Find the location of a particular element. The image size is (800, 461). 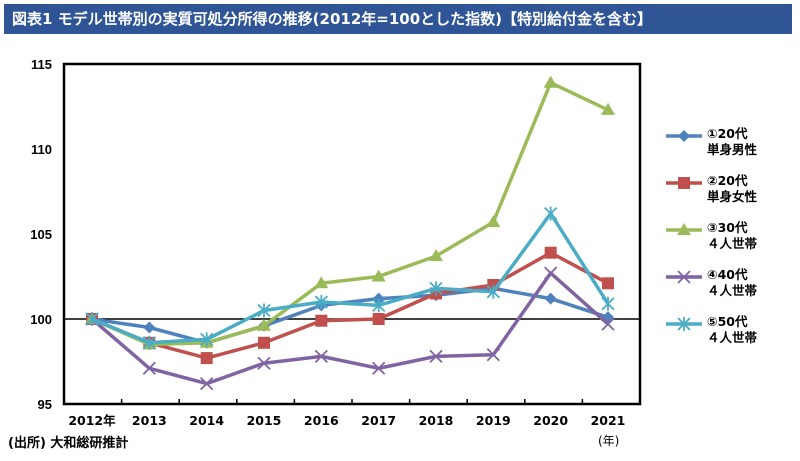

x-tick-label: 2013 is located at coordinates (149, 420).